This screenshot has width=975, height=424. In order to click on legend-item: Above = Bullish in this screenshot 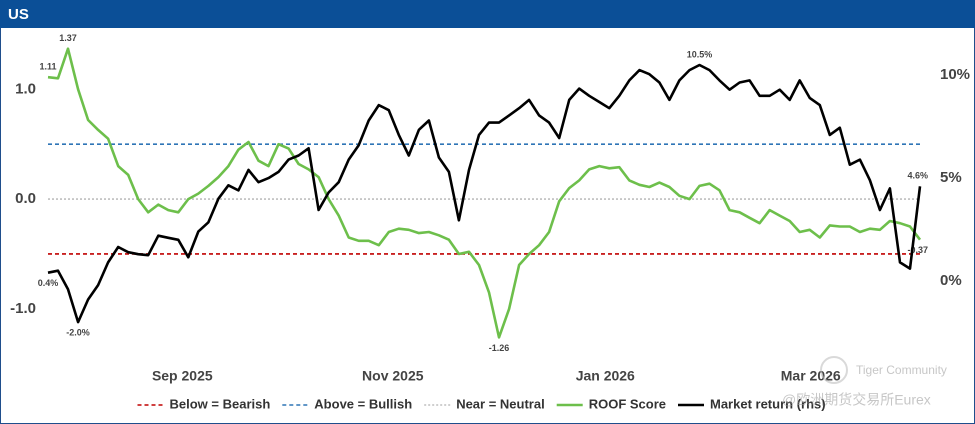, I will do `click(347, 403)`.